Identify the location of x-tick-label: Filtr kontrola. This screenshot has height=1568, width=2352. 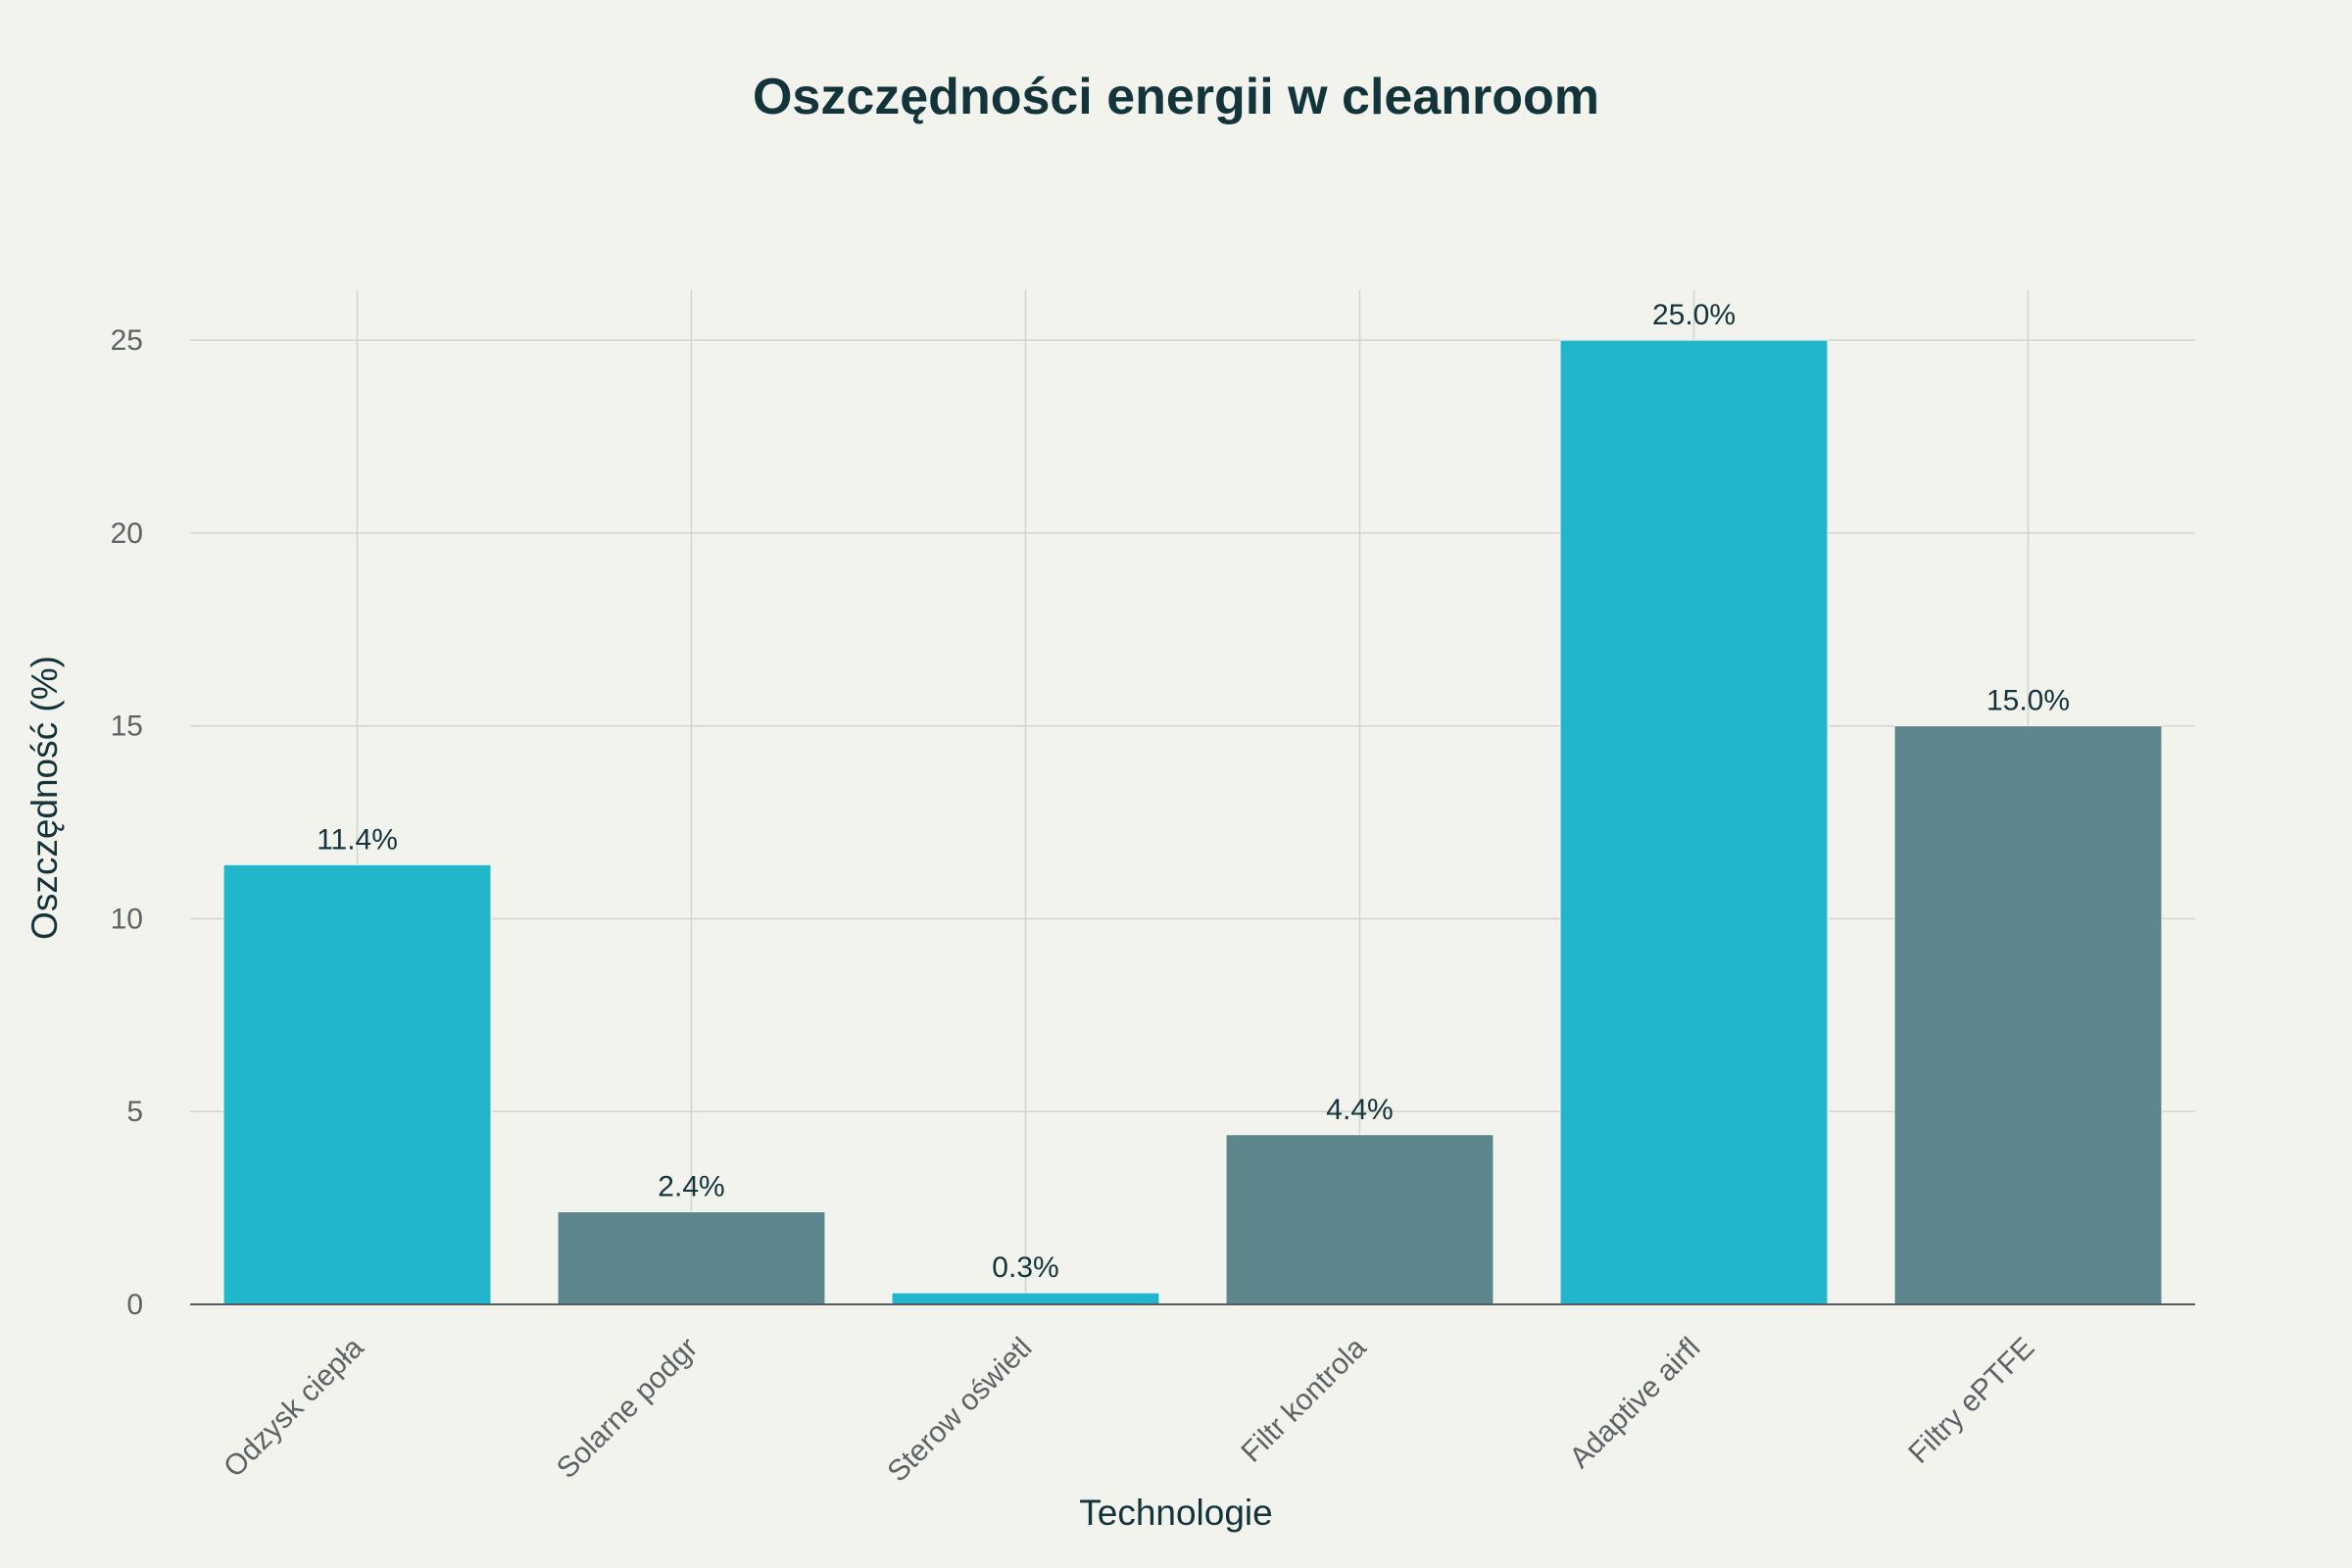
(1303, 1399).